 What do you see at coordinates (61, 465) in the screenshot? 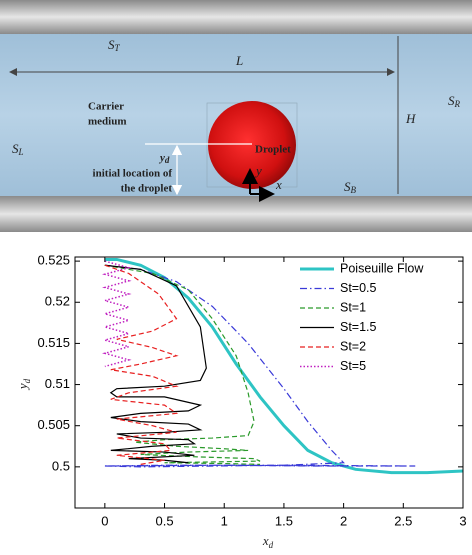
I see `y-tick-label: 0.5` at bounding box center [61, 465].